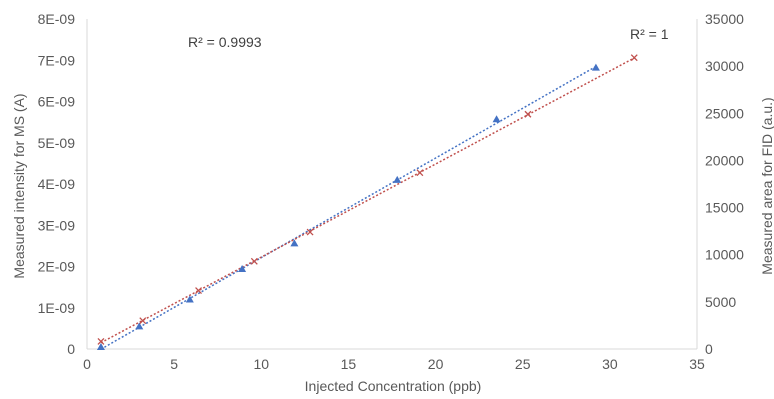 This screenshot has height=399, width=774. Describe the element at coordinates (766, 185) in the screenshot. I see `y2-axis-title: Measured area for FID (a.u.)` at that location.